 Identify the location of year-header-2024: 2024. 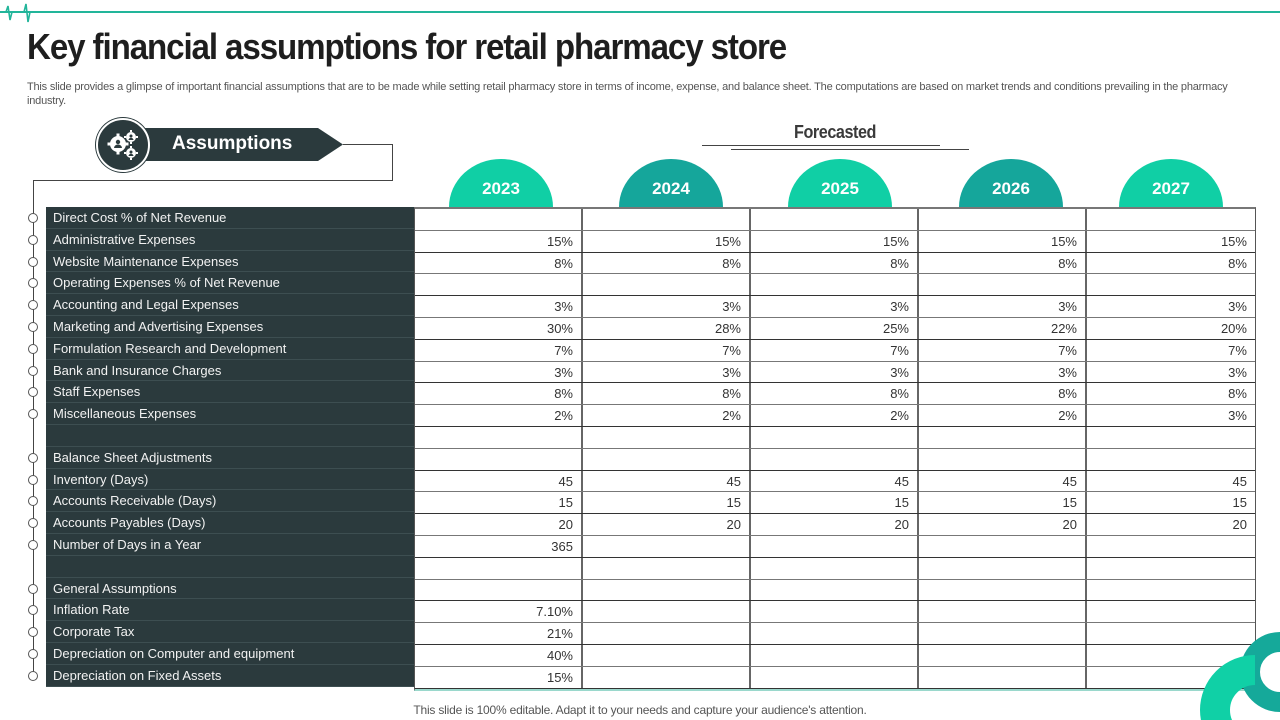
(671, 183).